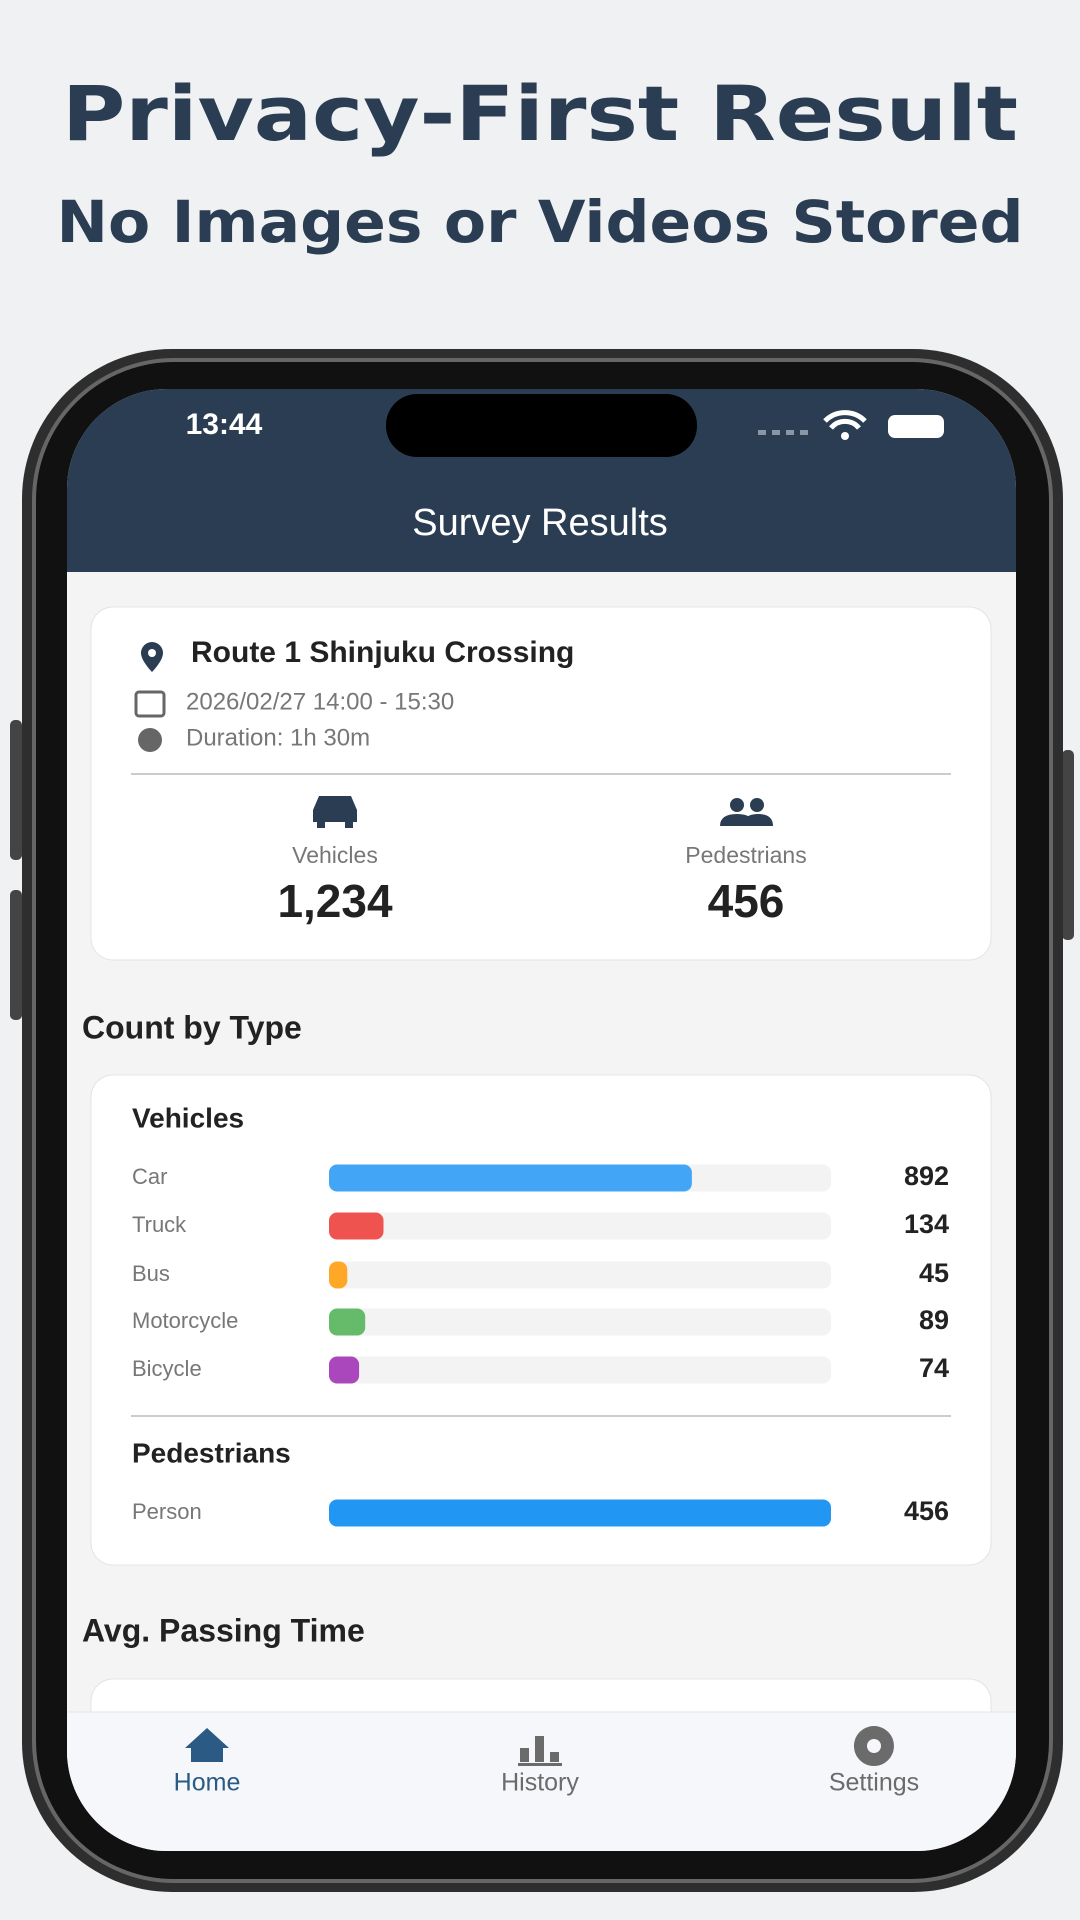  I want to click on nav-label: Home, so click(207, 1783).